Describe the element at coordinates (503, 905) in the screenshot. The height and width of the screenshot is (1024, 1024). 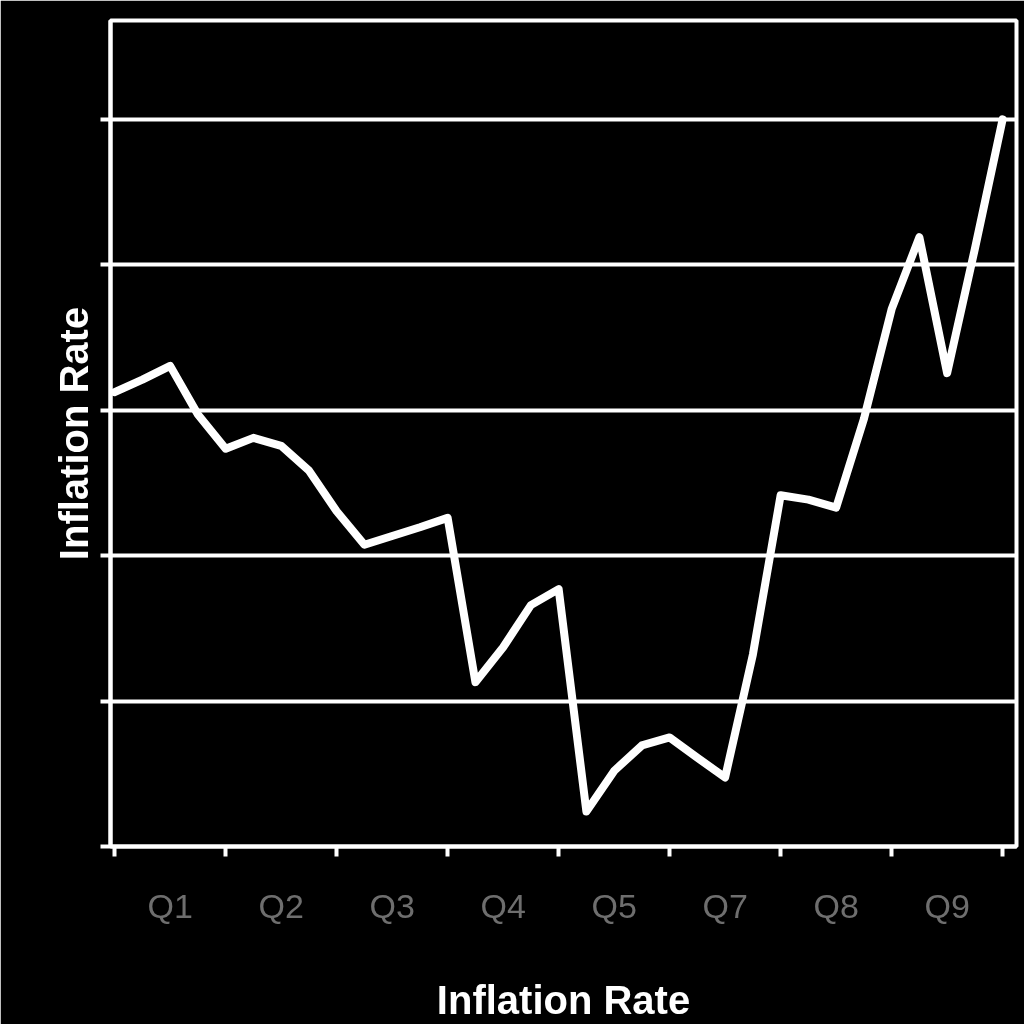
I see `x-tick-label: Q4` at that location.